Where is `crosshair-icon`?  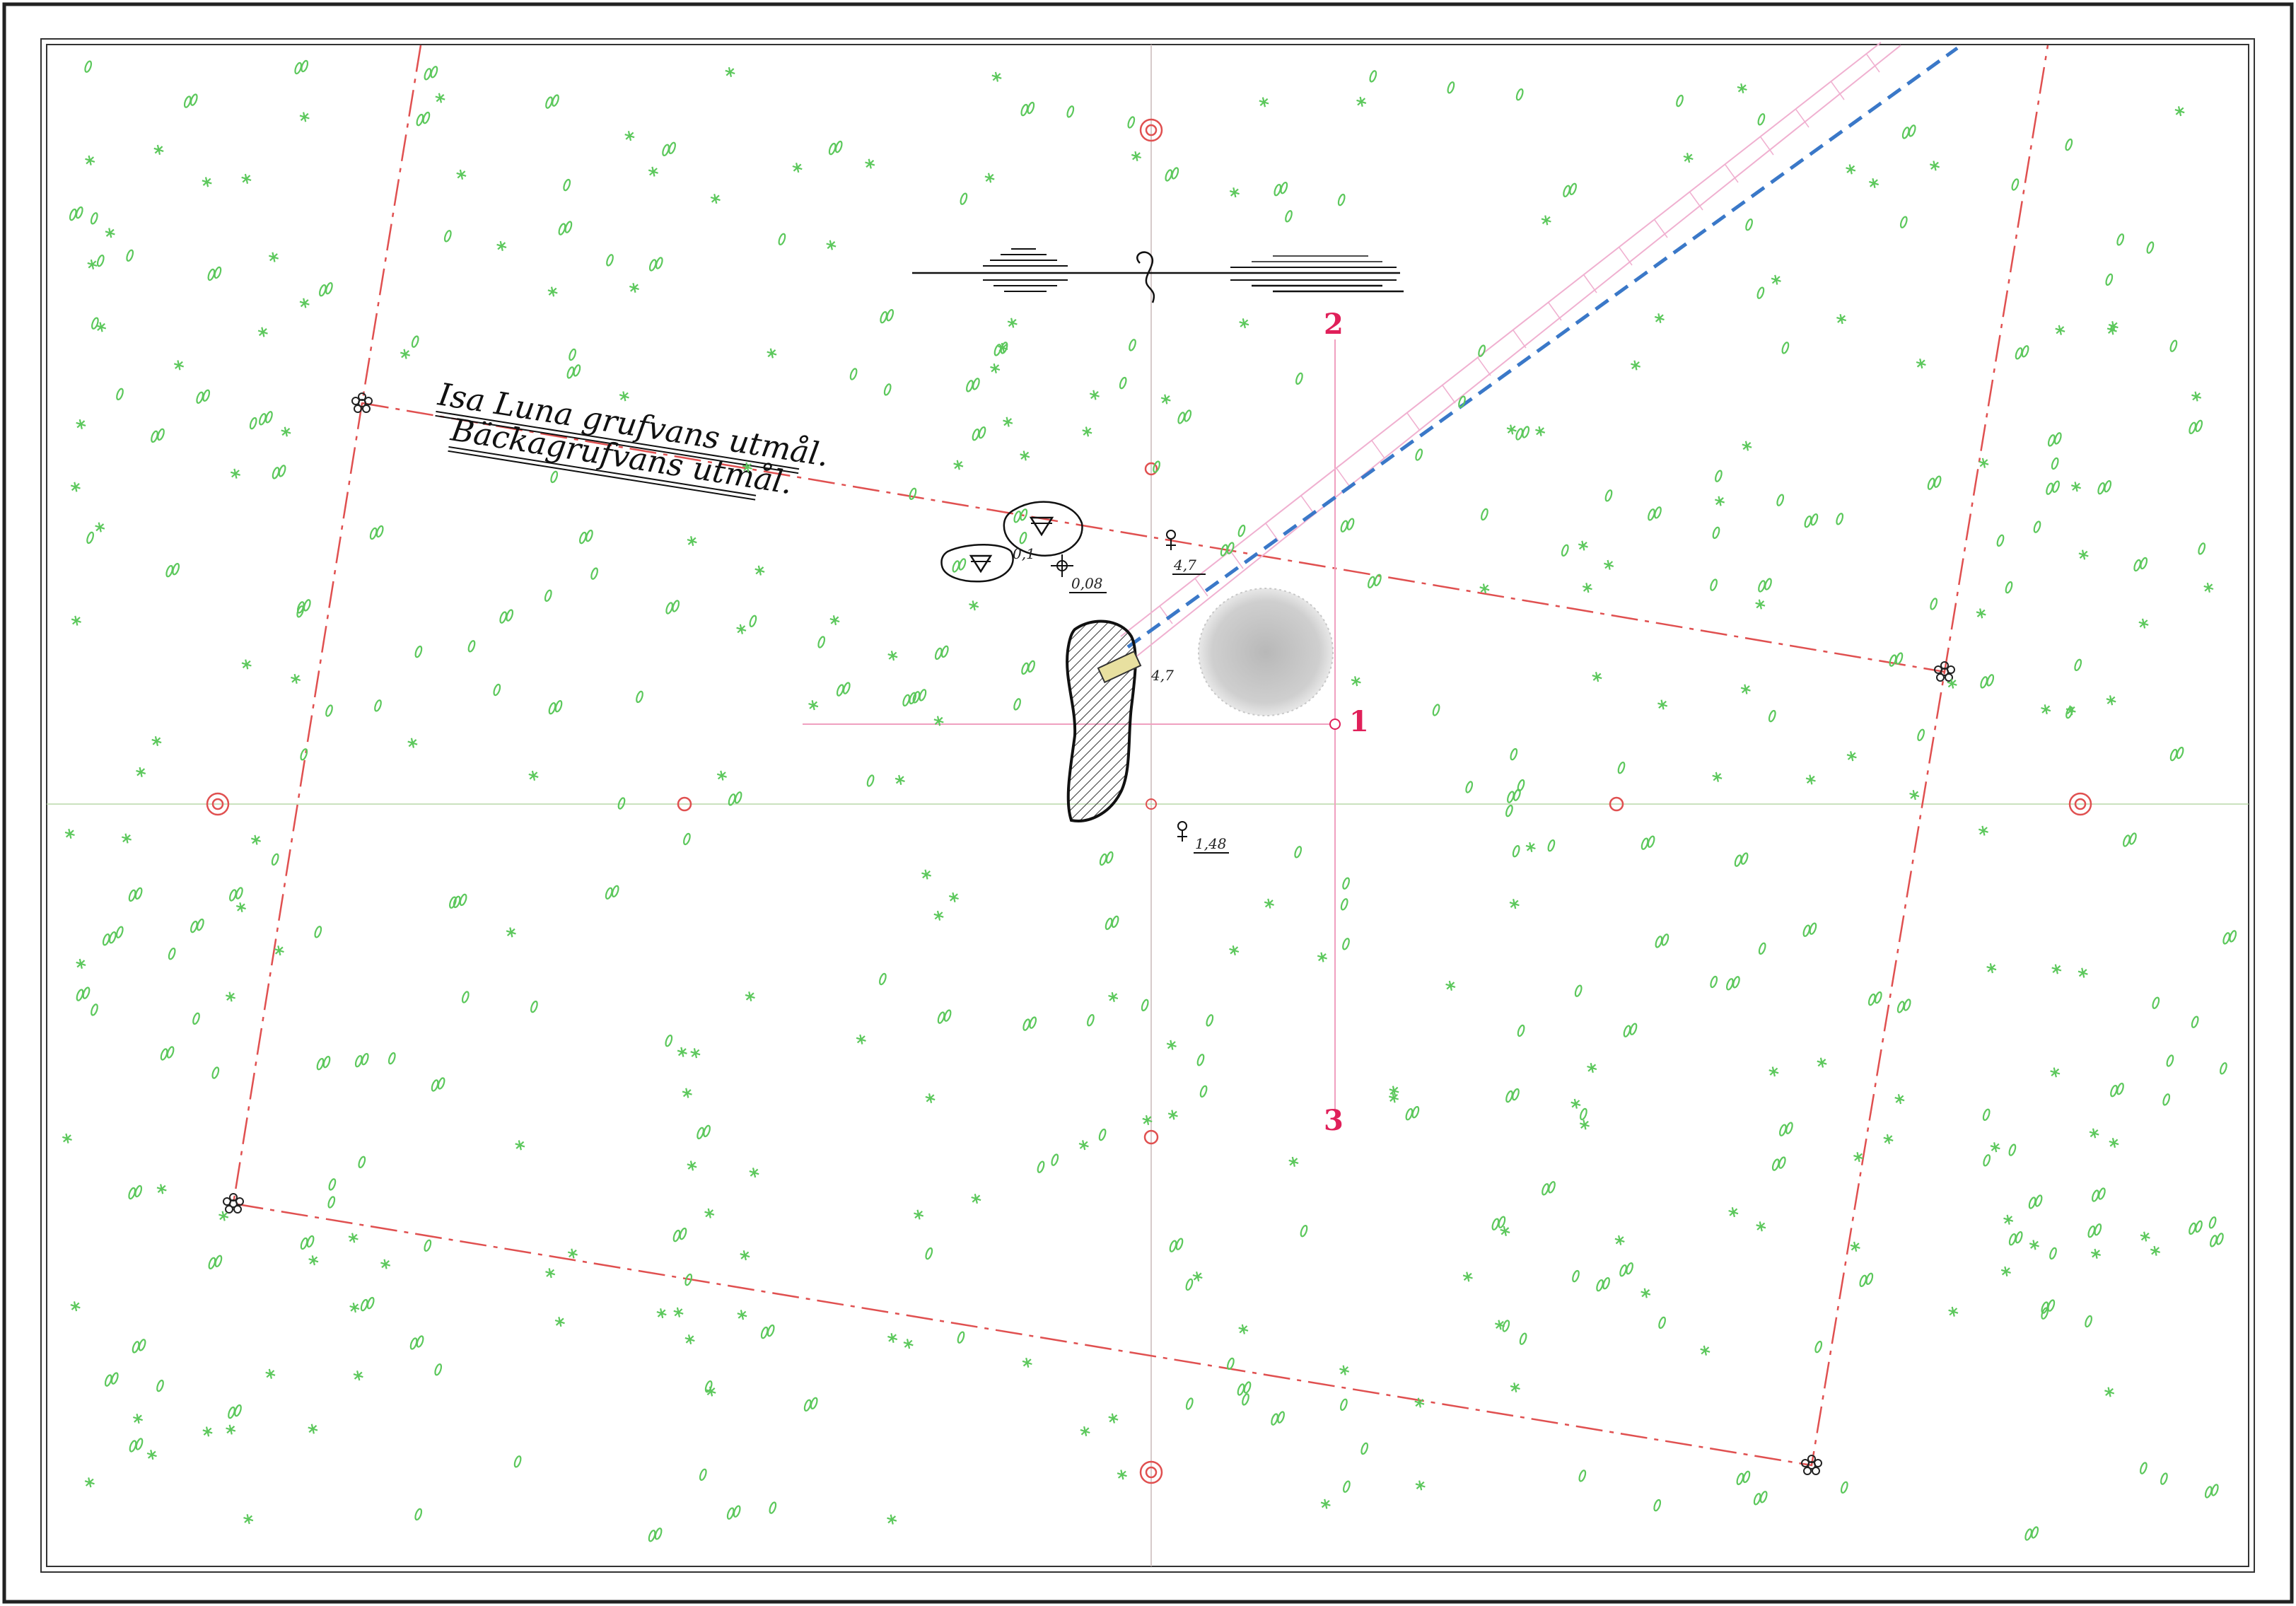 crosshair-icon is located at coordinates (1062, 566).